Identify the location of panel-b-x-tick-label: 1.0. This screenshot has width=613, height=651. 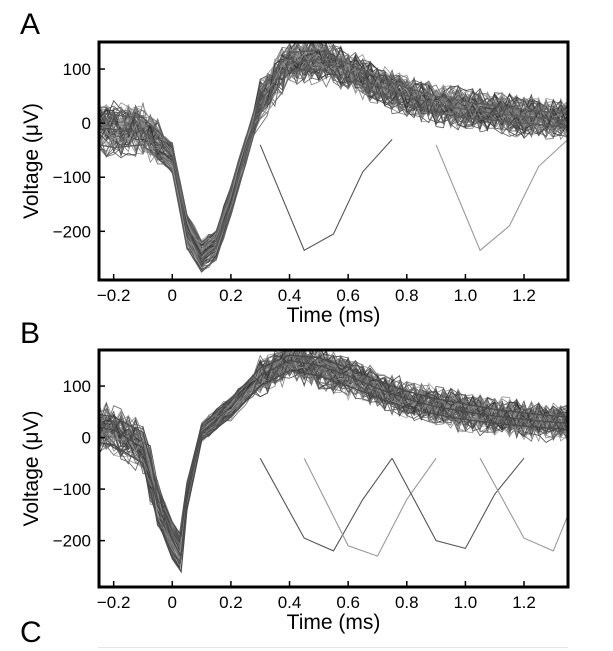
(466, 602).